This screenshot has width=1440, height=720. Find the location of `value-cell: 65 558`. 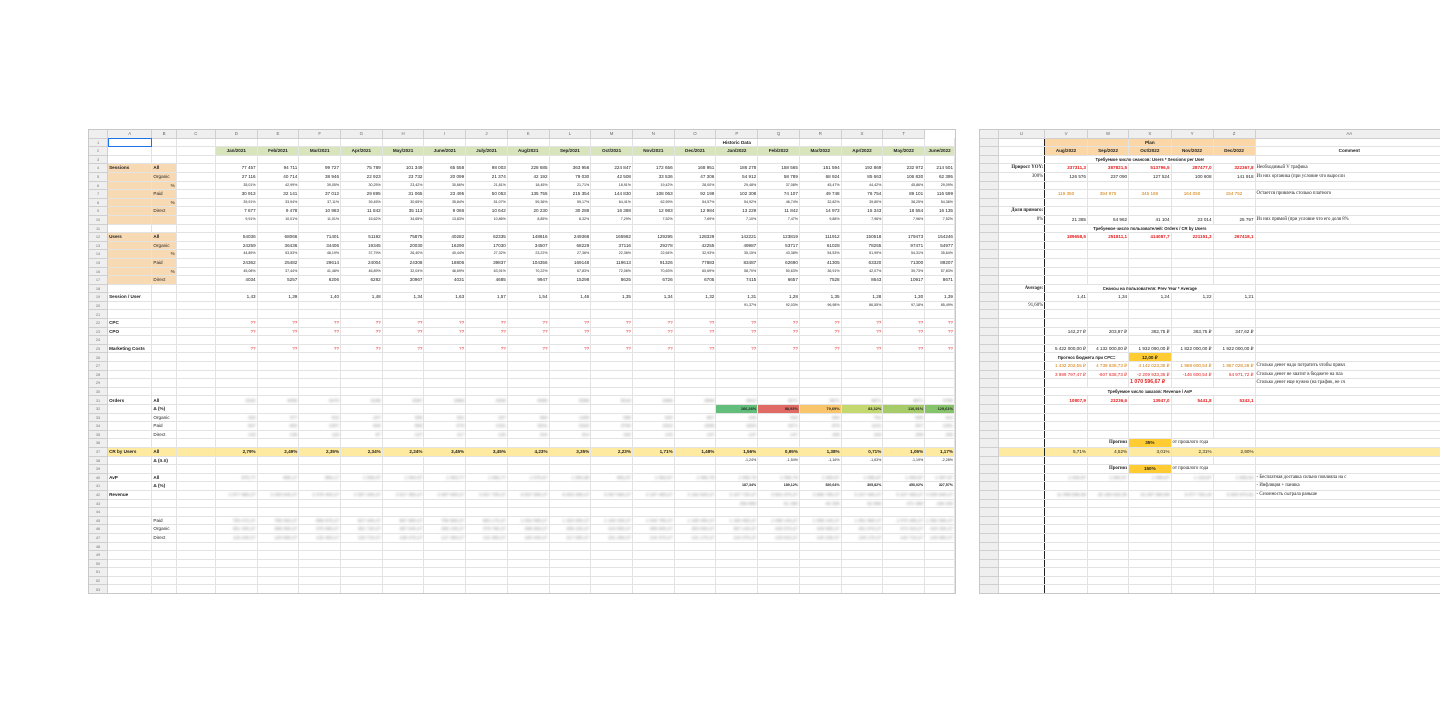

value-cell: 65 558 is located at coordinates (445, 168).